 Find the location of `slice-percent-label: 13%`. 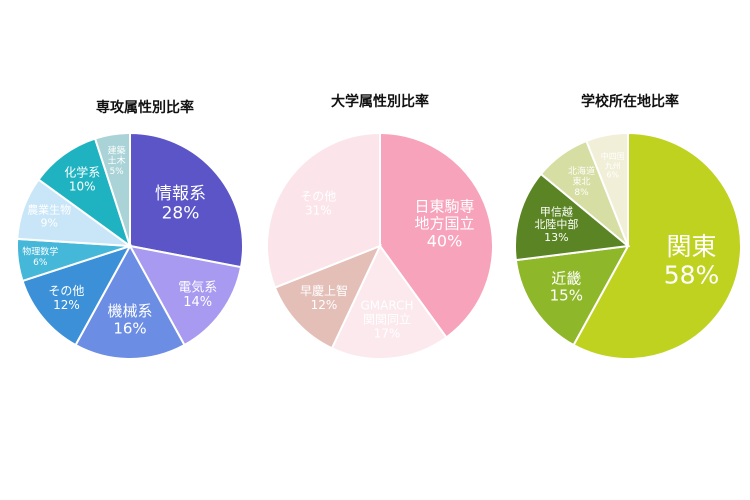

slice-percent-label: 13% is located at coordinates (556, 237).